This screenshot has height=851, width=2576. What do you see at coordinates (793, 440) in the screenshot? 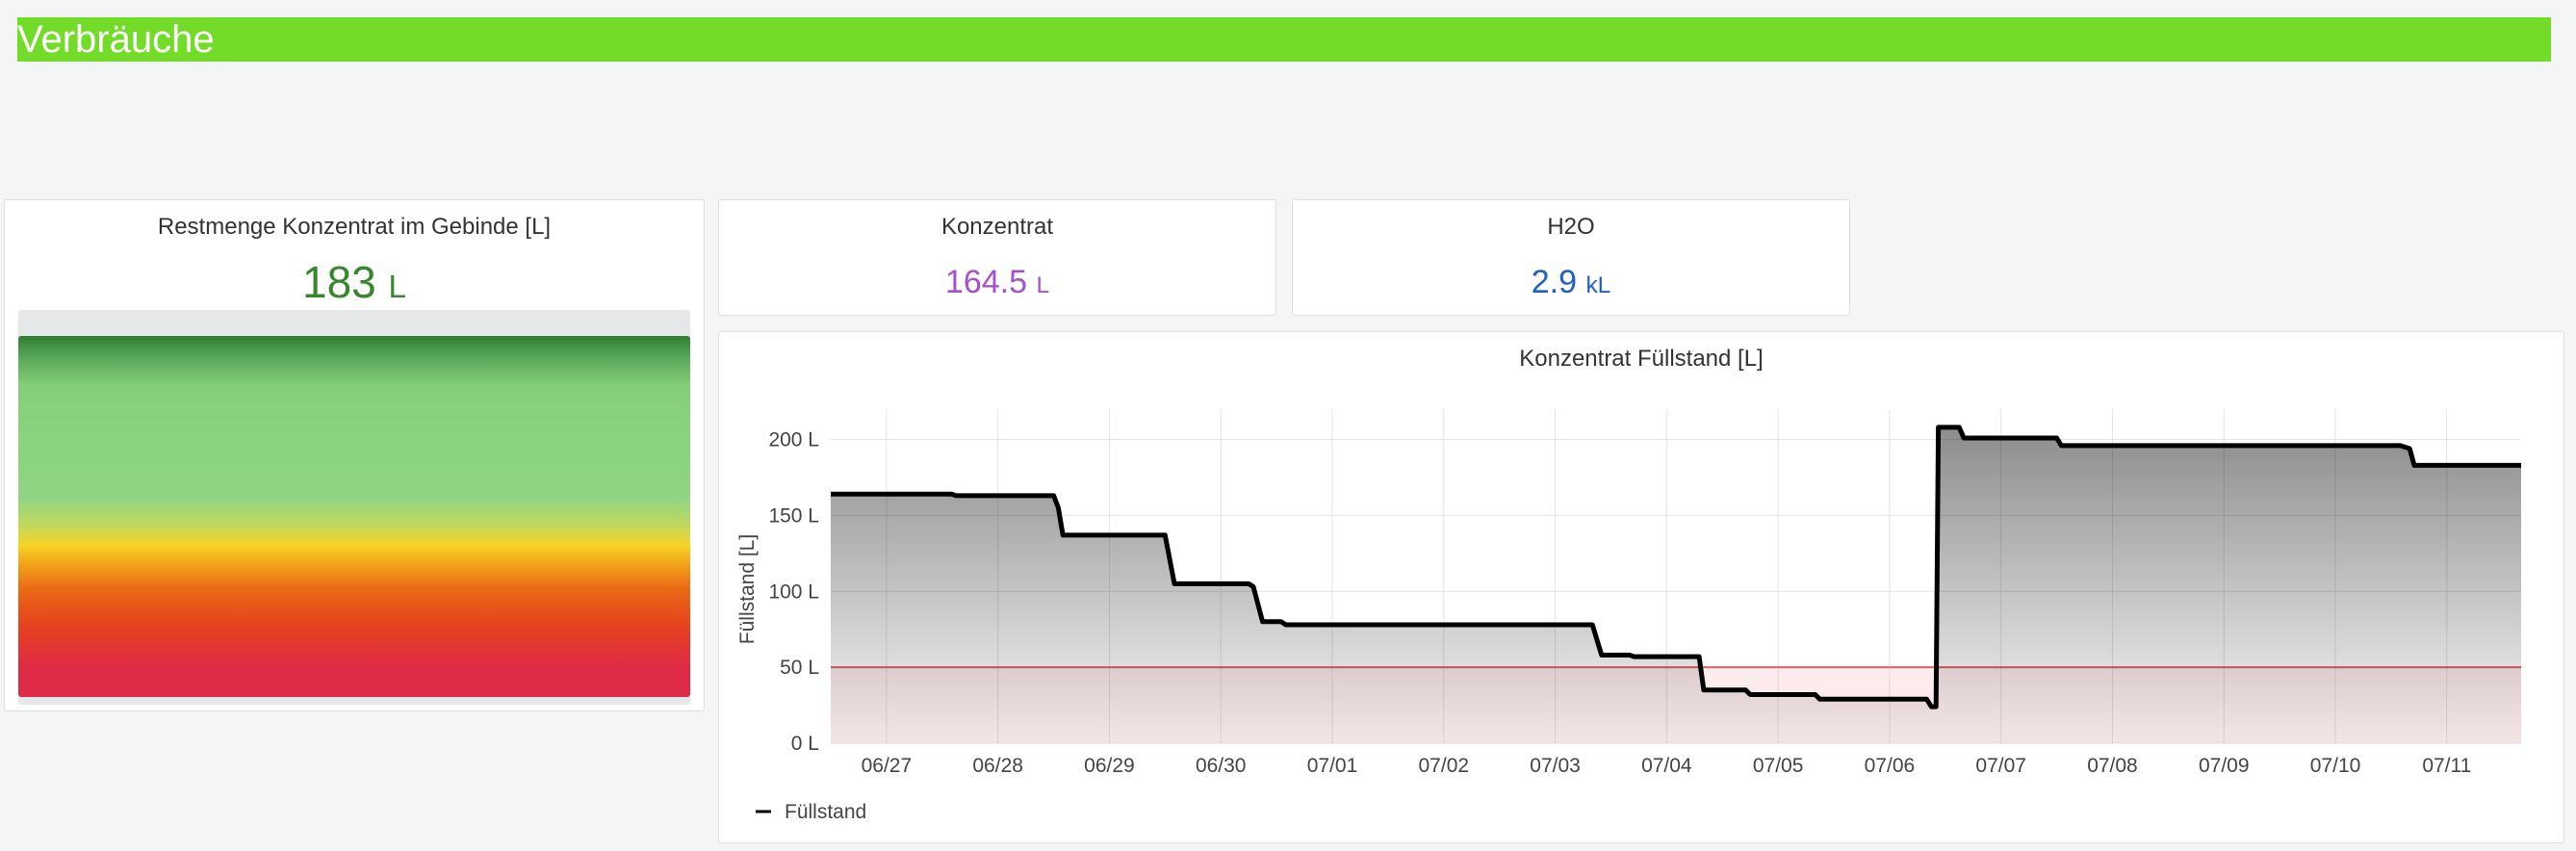
I see `y-tick-label: 200 L` at bounding box center [793, 440].